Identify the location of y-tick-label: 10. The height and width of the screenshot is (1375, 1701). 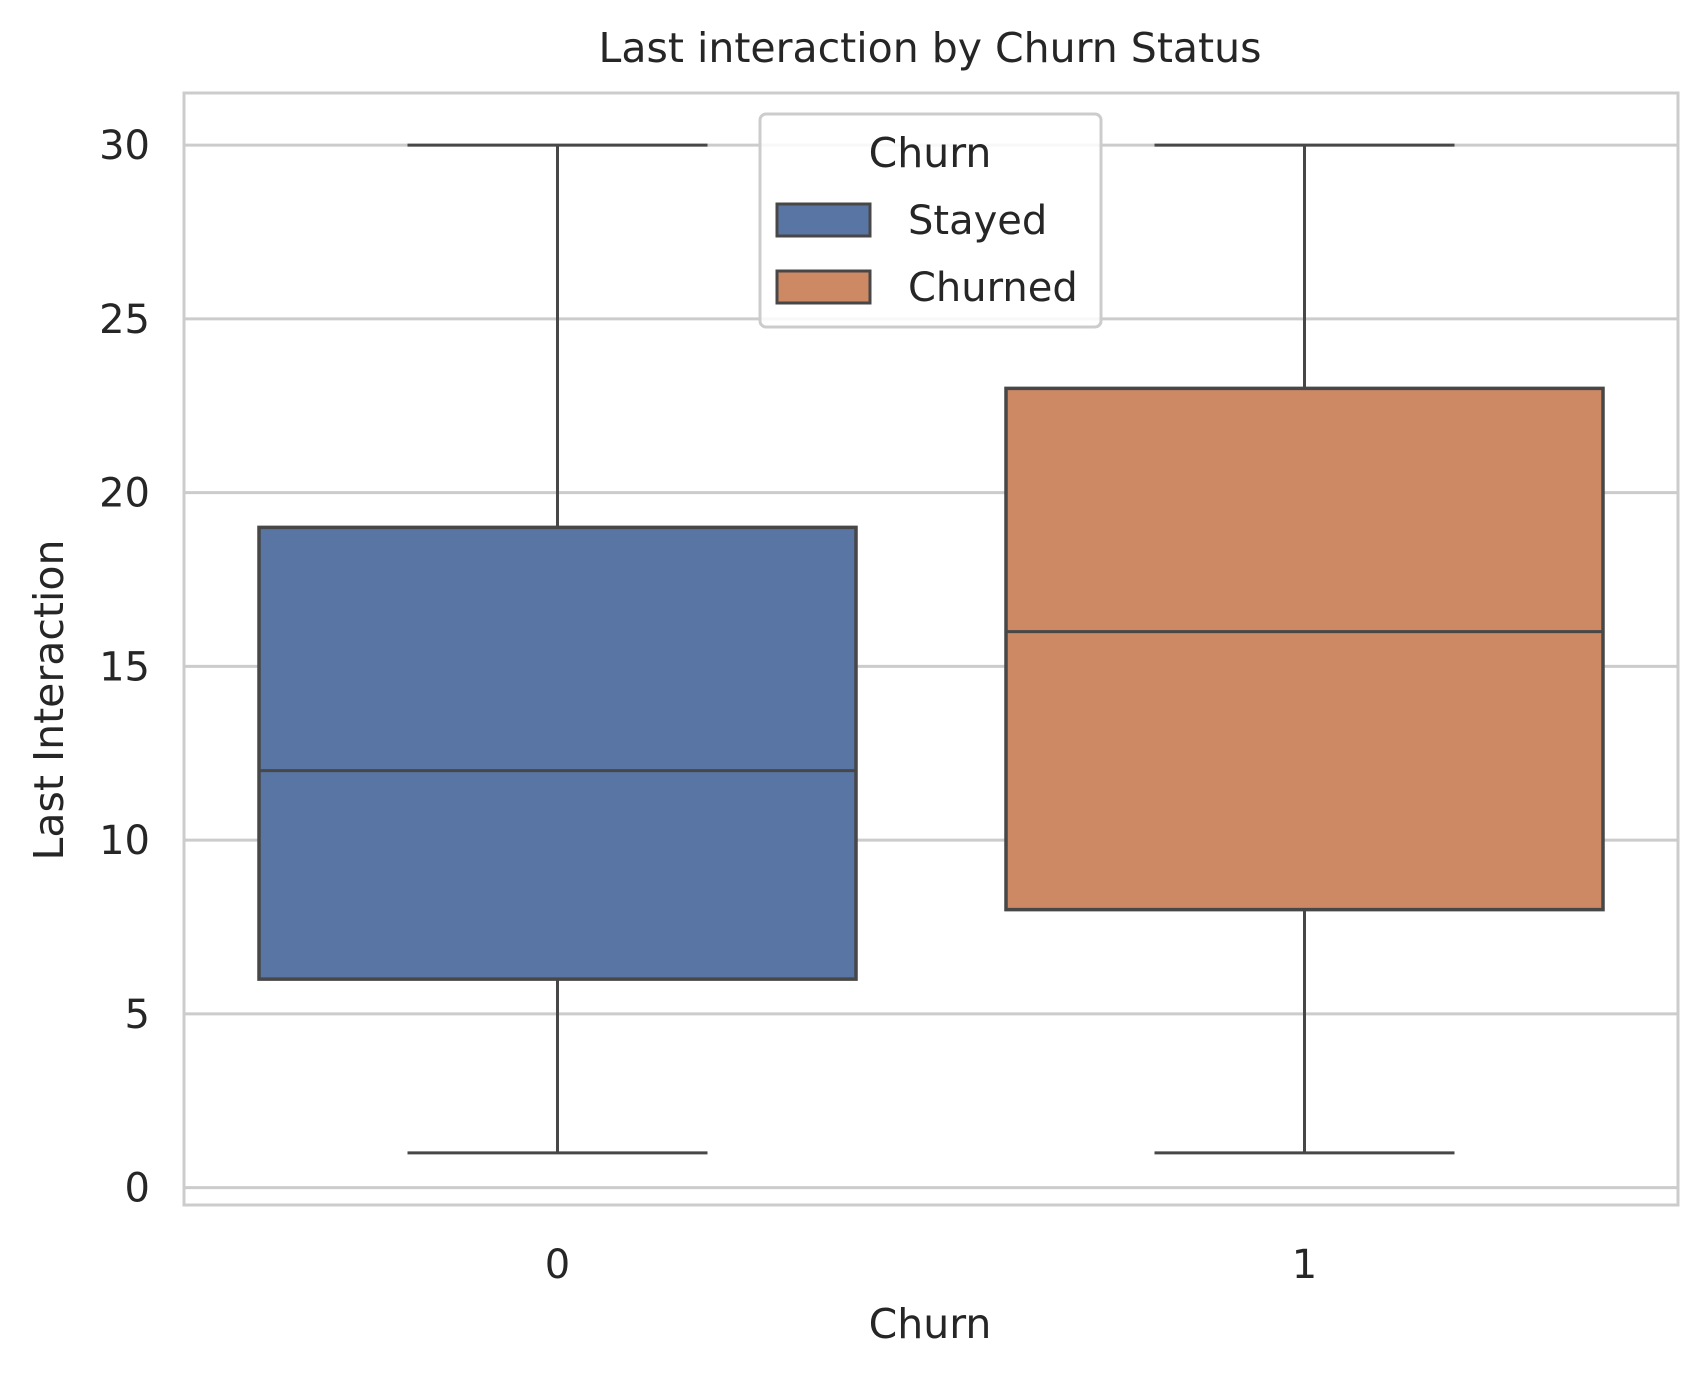
(124, 841).